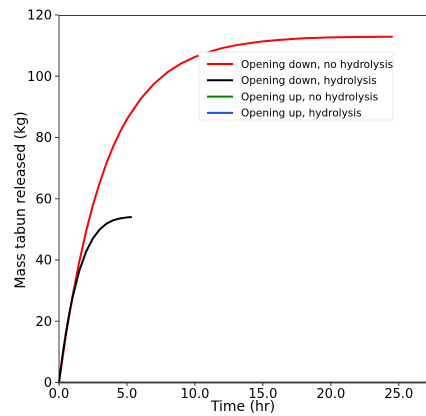 This screenshot has width=426, height=416. What do you see at coordinates (242, 407) in the screenshot?
I see `x-axis-label: Time (hr)` at bounding box center [242, 407].